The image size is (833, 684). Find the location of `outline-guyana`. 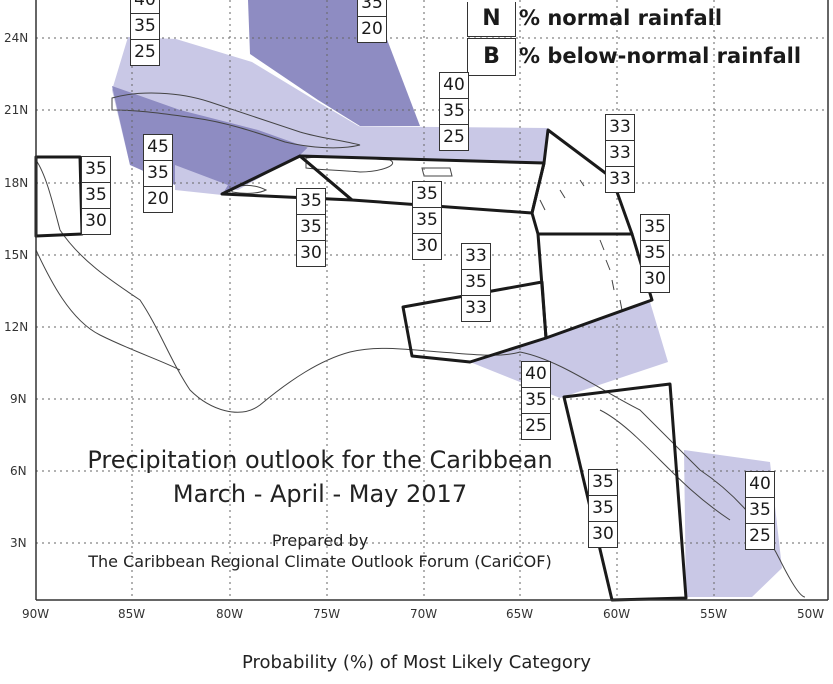

outline-guyana is located at coordinates (625, 492).